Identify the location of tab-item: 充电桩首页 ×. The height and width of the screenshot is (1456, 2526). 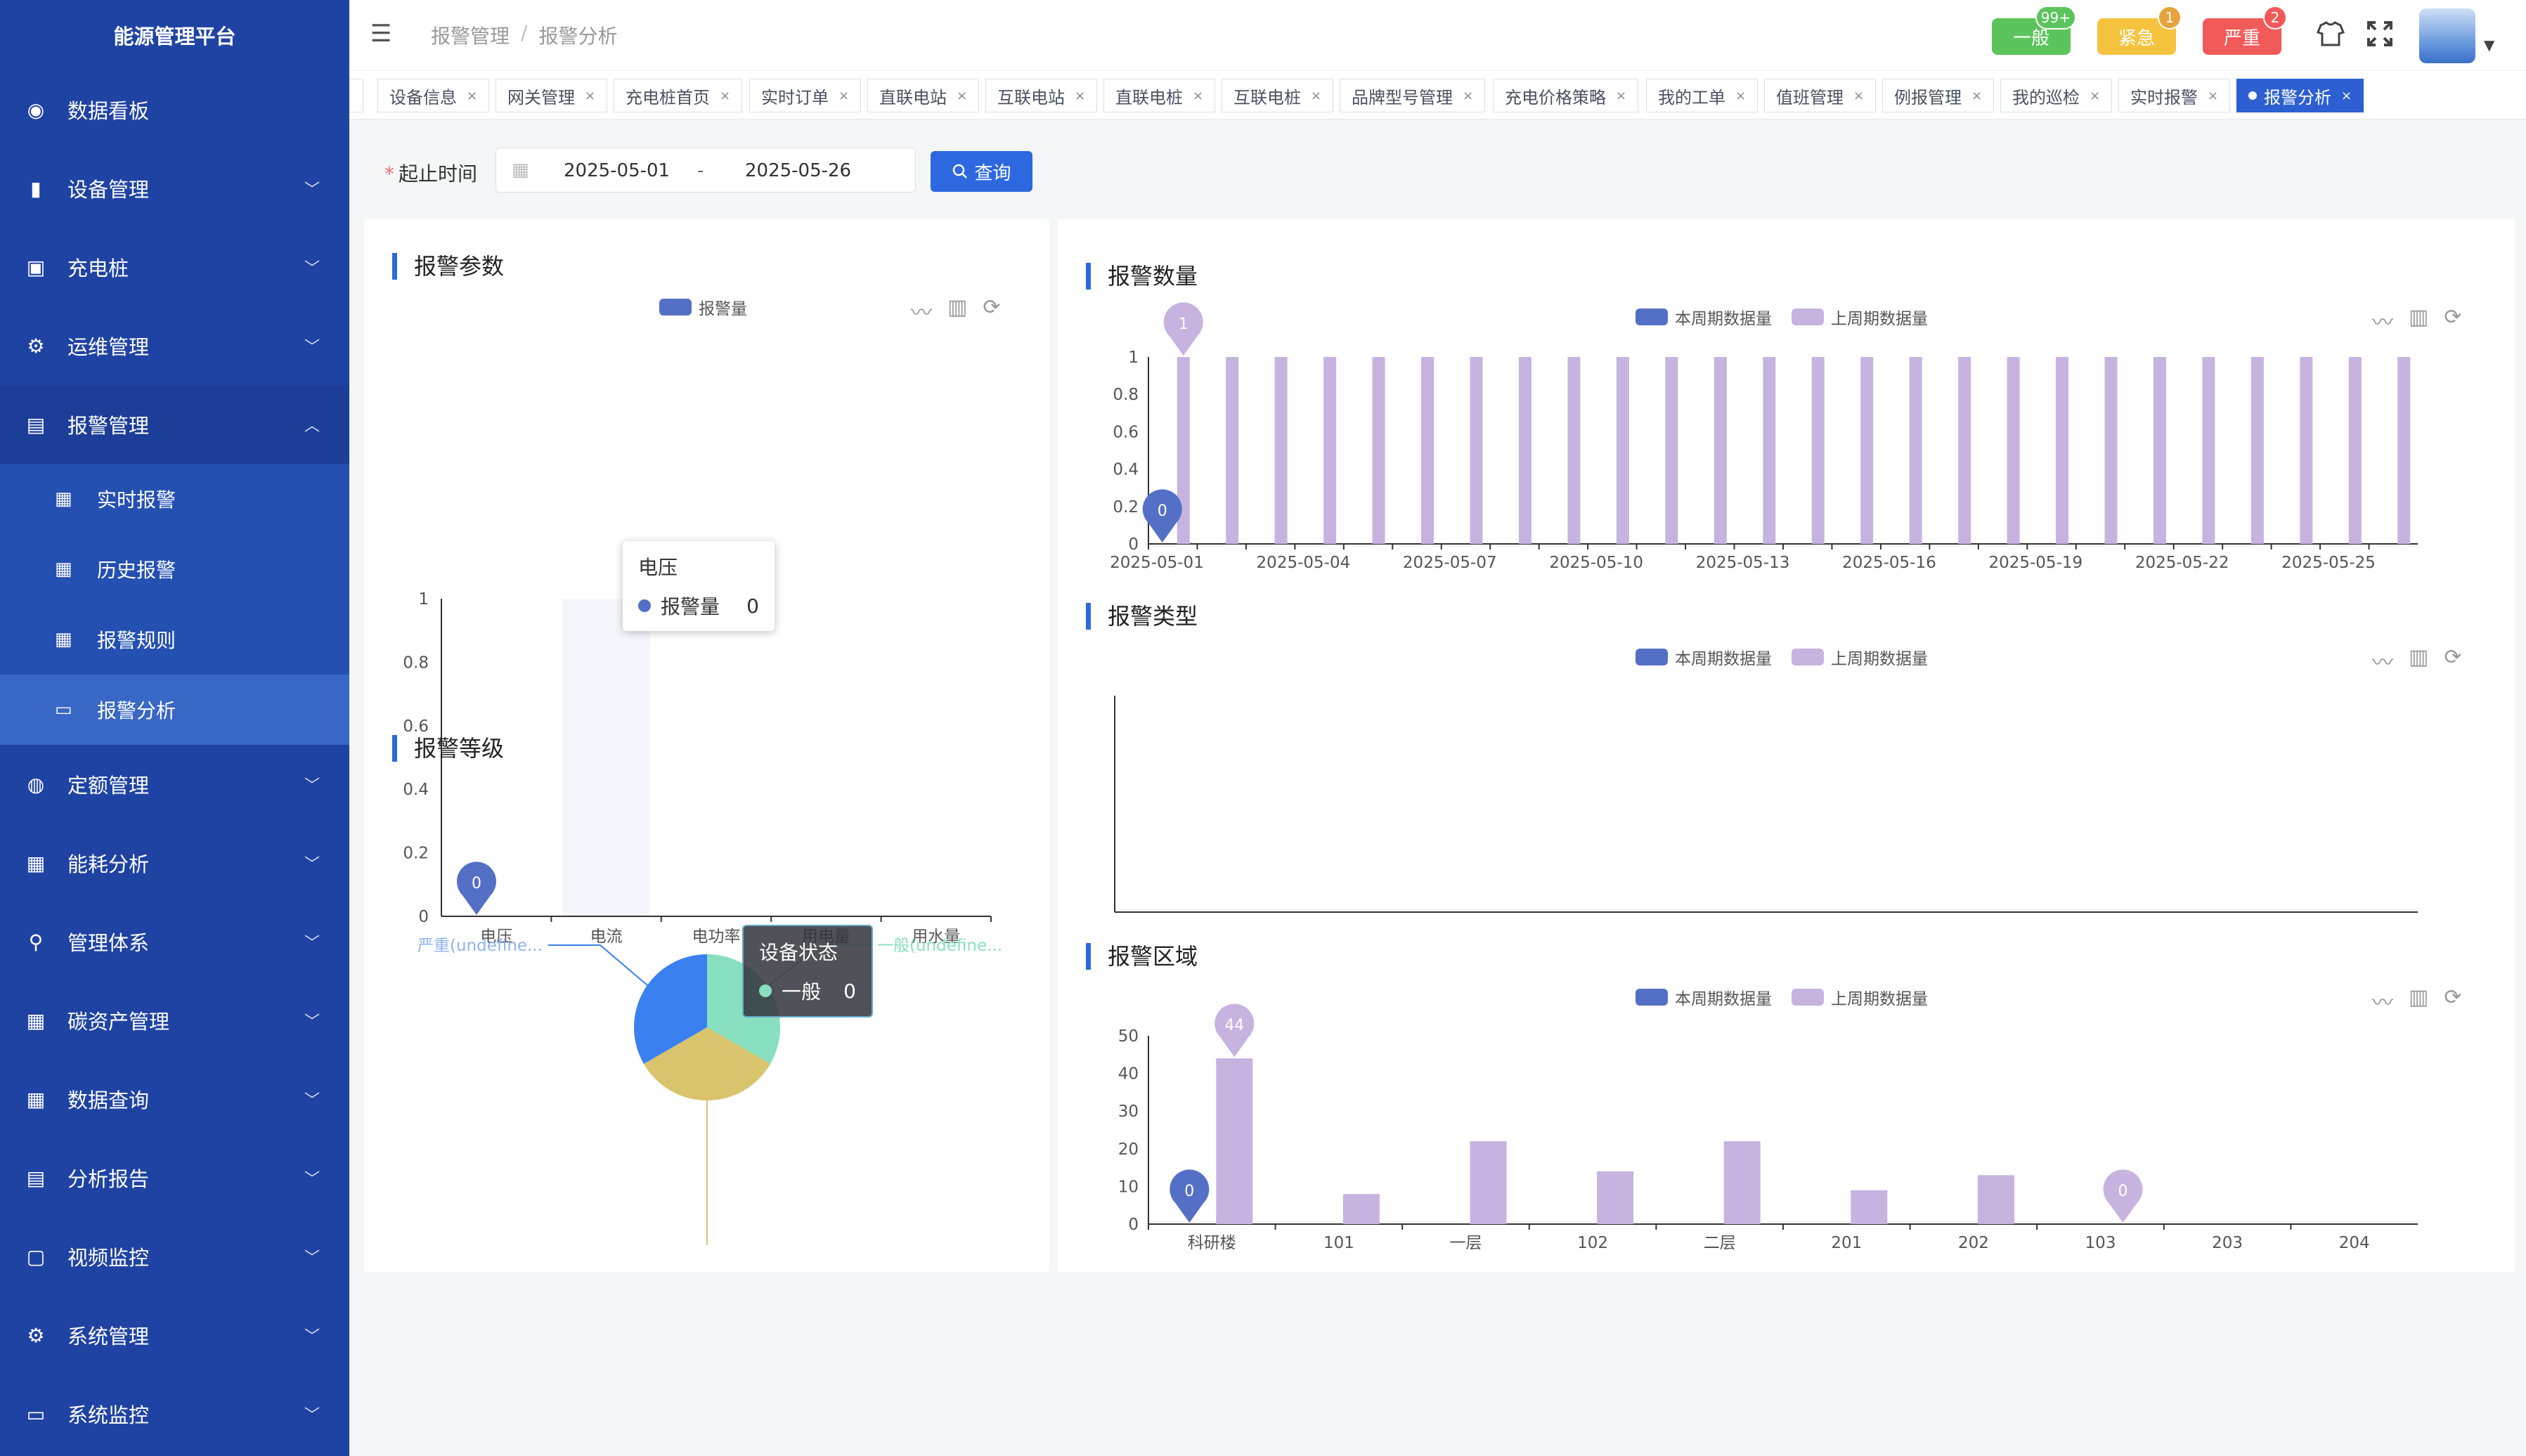
(678, 96).